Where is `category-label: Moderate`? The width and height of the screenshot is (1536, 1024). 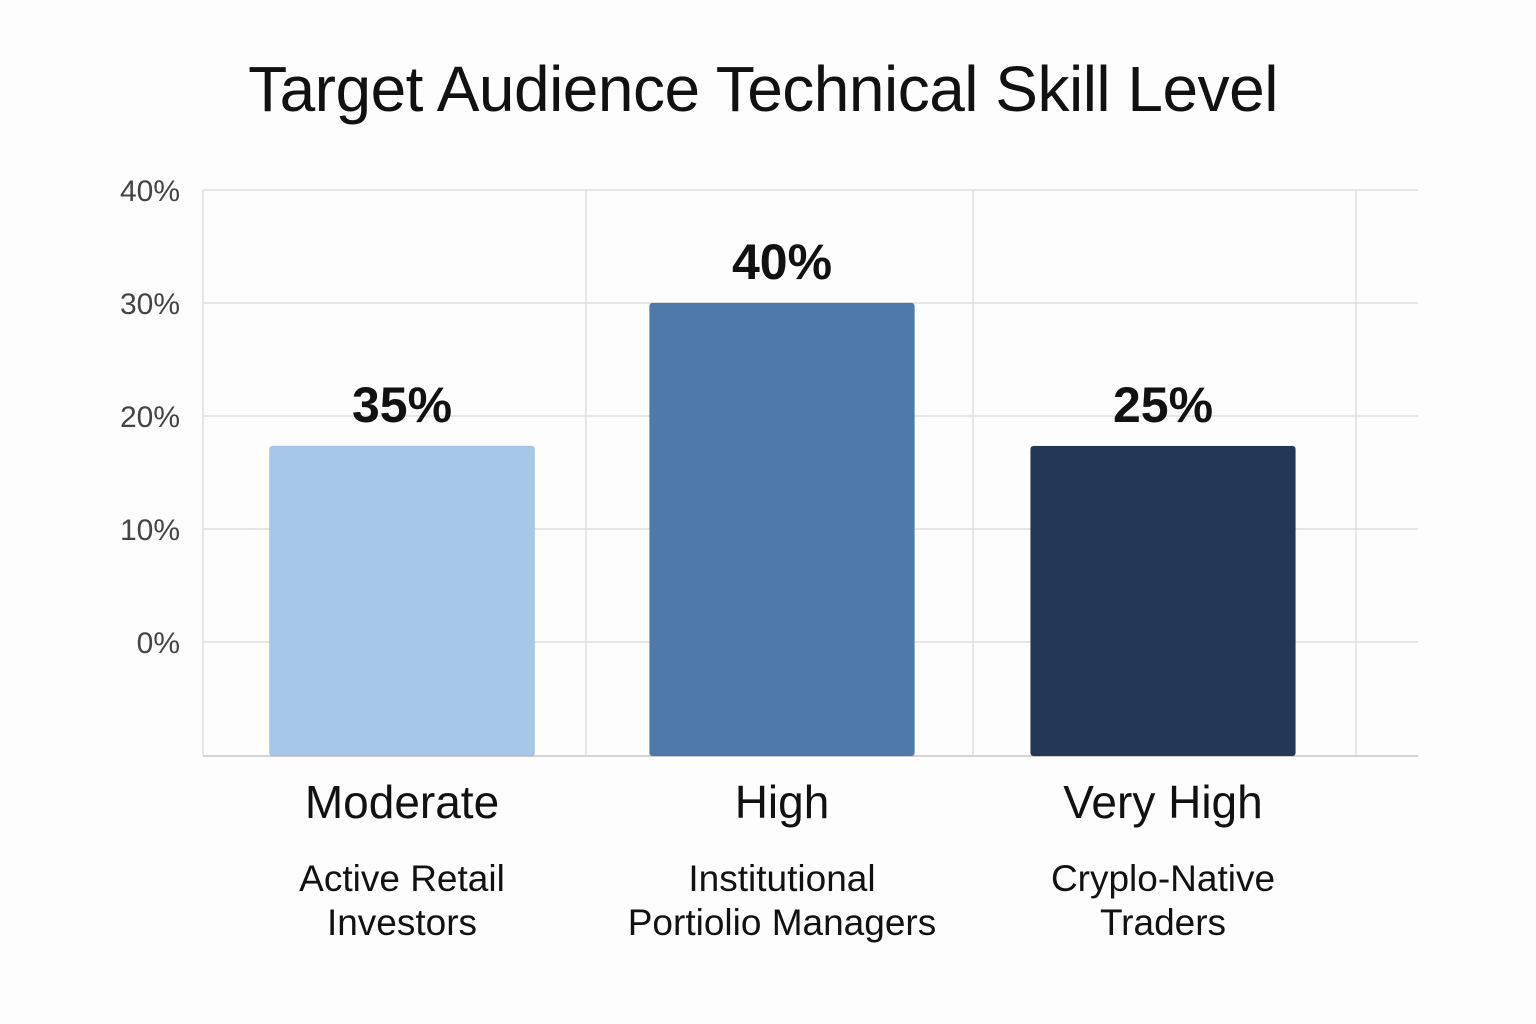
category-label: Moderate is located at coordinates (402, 802).